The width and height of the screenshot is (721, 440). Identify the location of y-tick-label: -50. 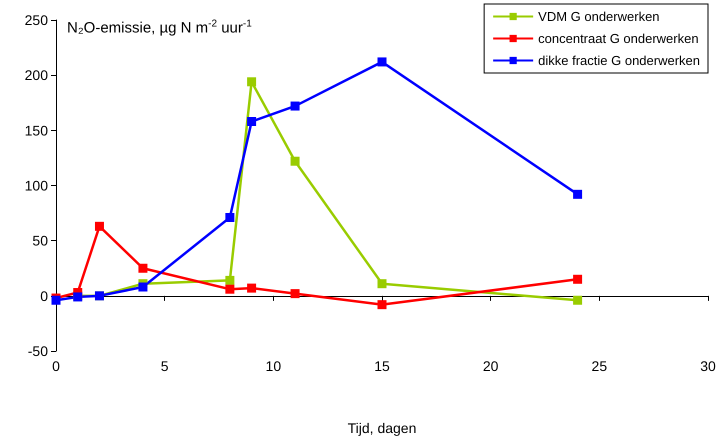
(38, 351).